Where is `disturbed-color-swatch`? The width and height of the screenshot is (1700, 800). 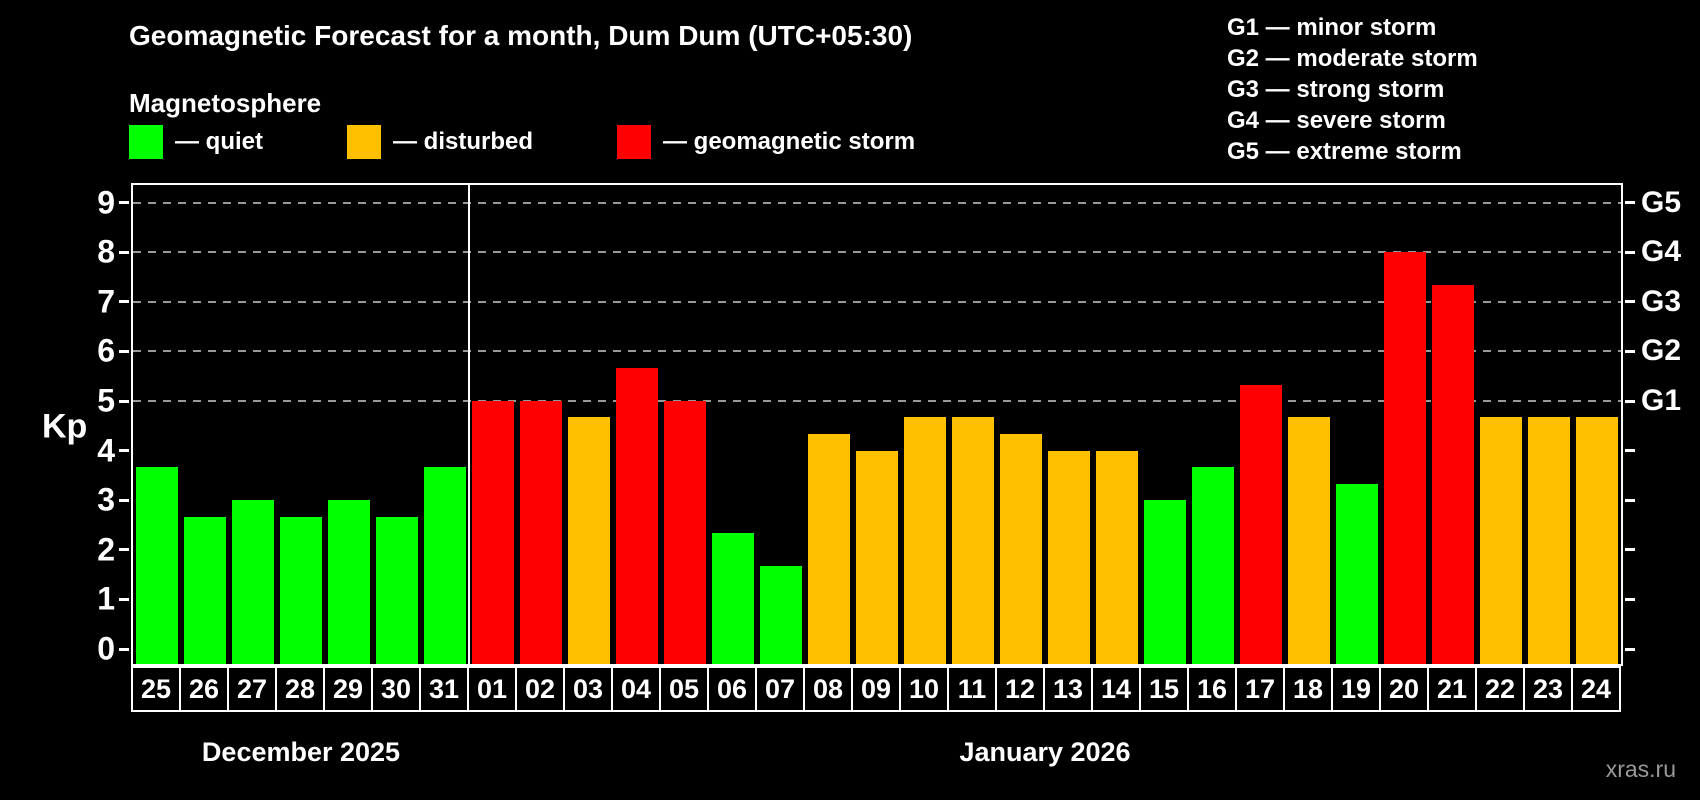 disturbed-color-swatch is located at coordinates (364, 142).